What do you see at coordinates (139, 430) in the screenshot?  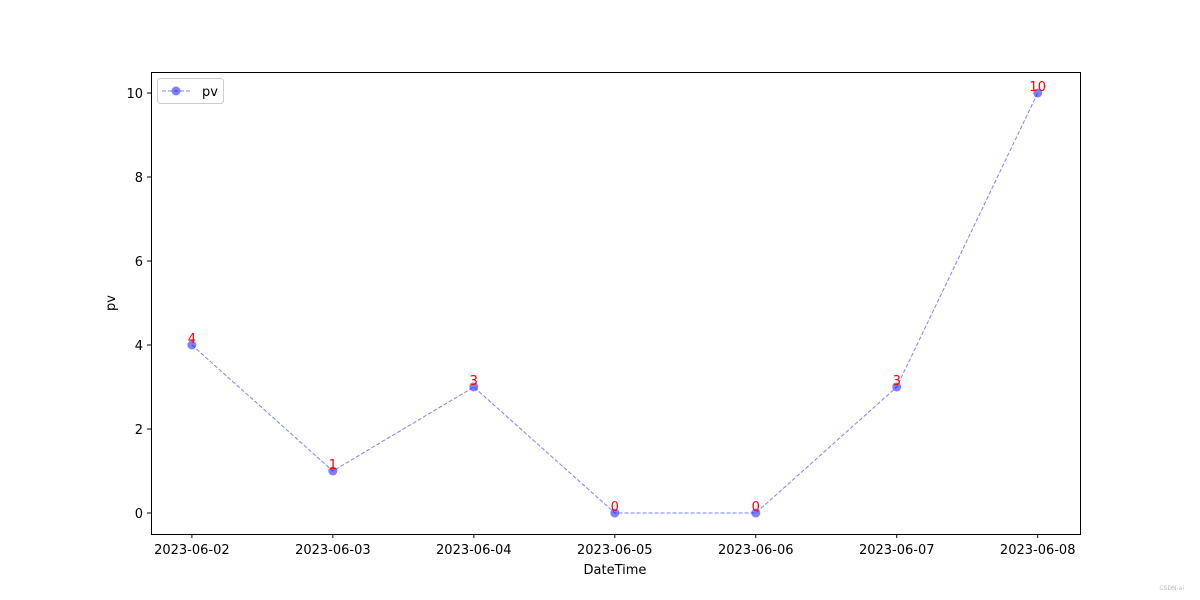 I see `y-tick-label: 2` at bounding box center [139, 430].